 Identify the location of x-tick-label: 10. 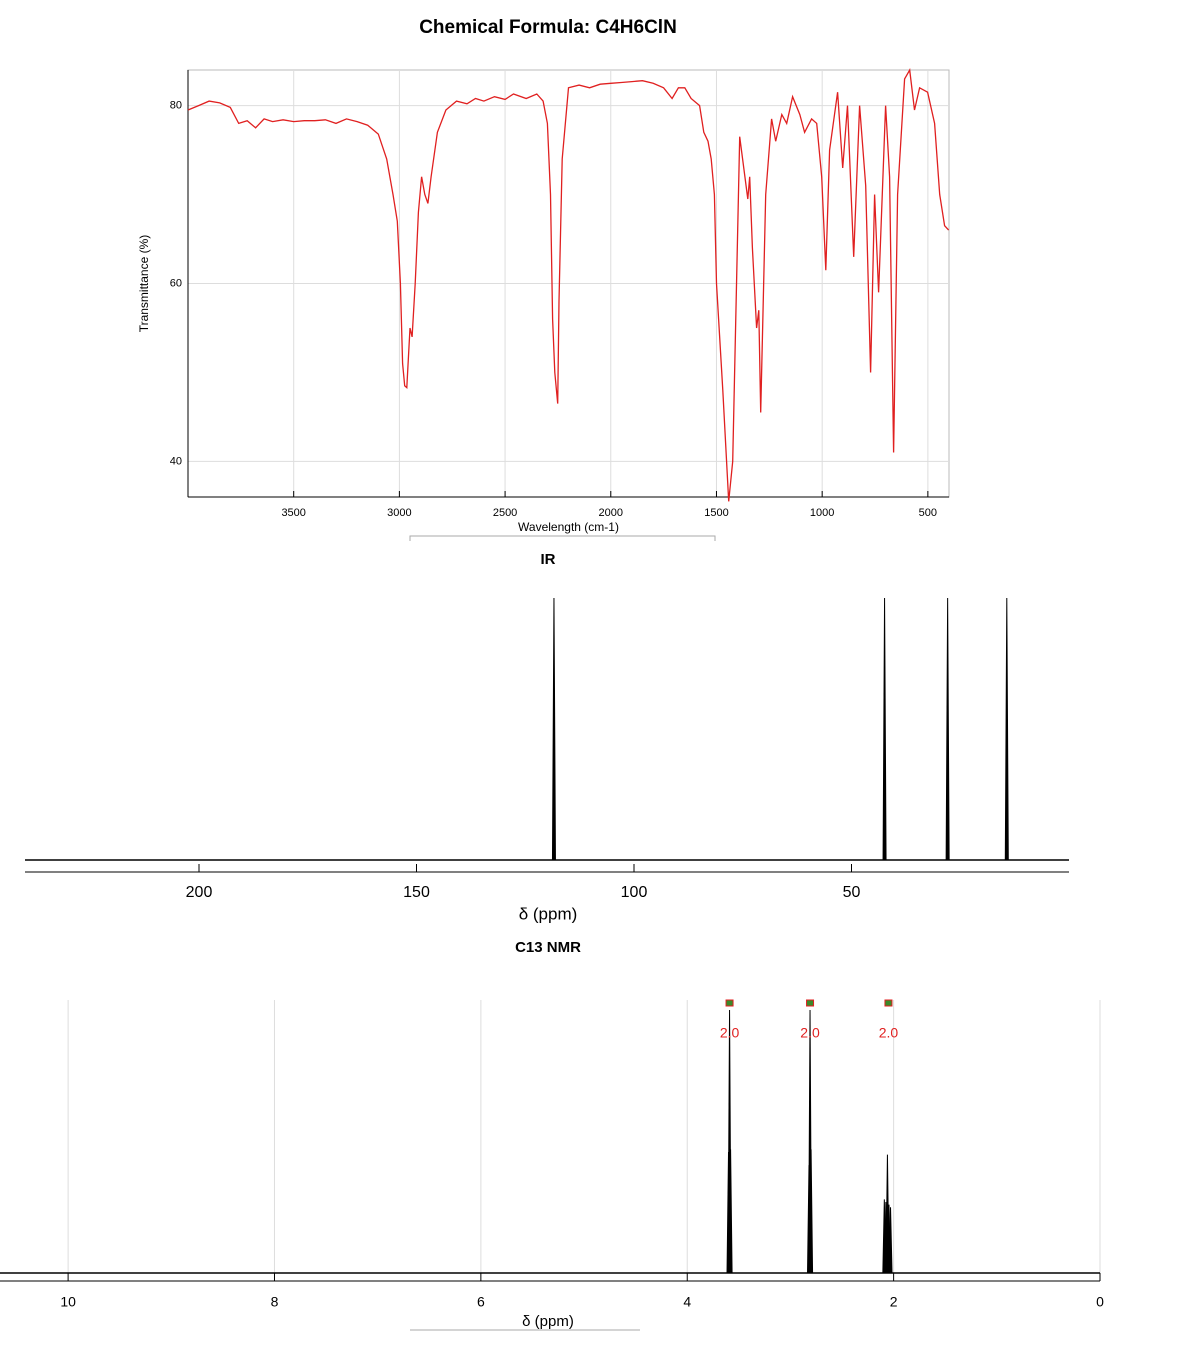
(68, 1302).